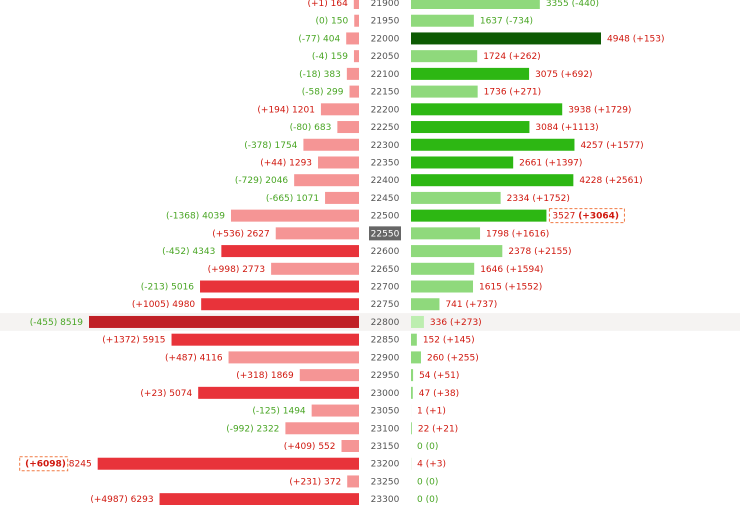  I want to click on put-change-label: (-4), so click(320, 57).